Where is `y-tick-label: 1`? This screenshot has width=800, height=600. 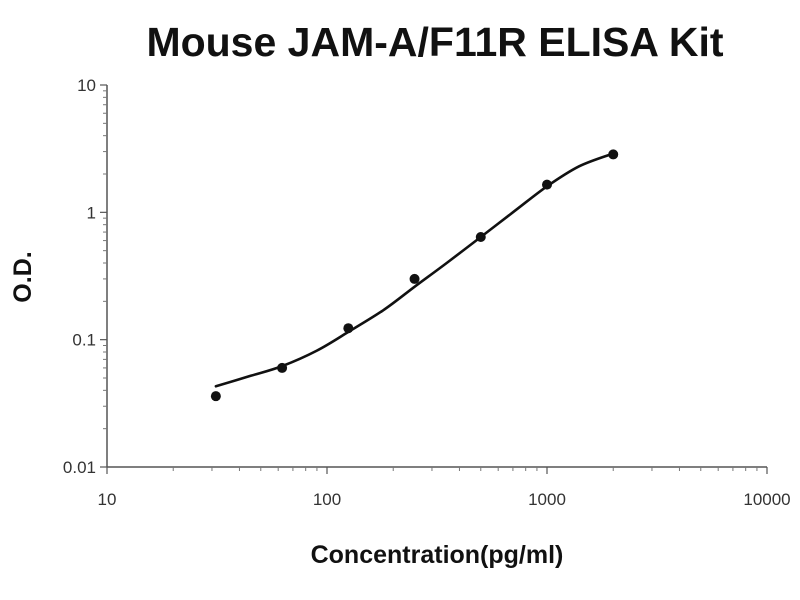 y-tick-label: 1 is located at coordinates (91, 212).